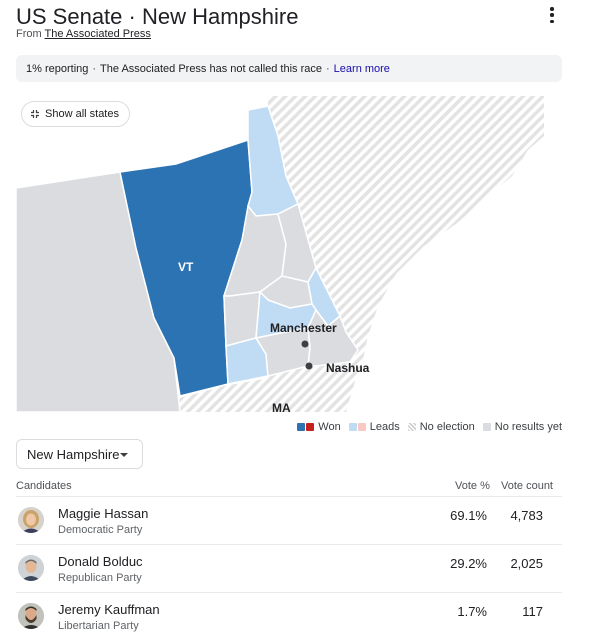 The image size is (601, 640). I want to click on candidate-vote-count: 117, so click(532, 611).